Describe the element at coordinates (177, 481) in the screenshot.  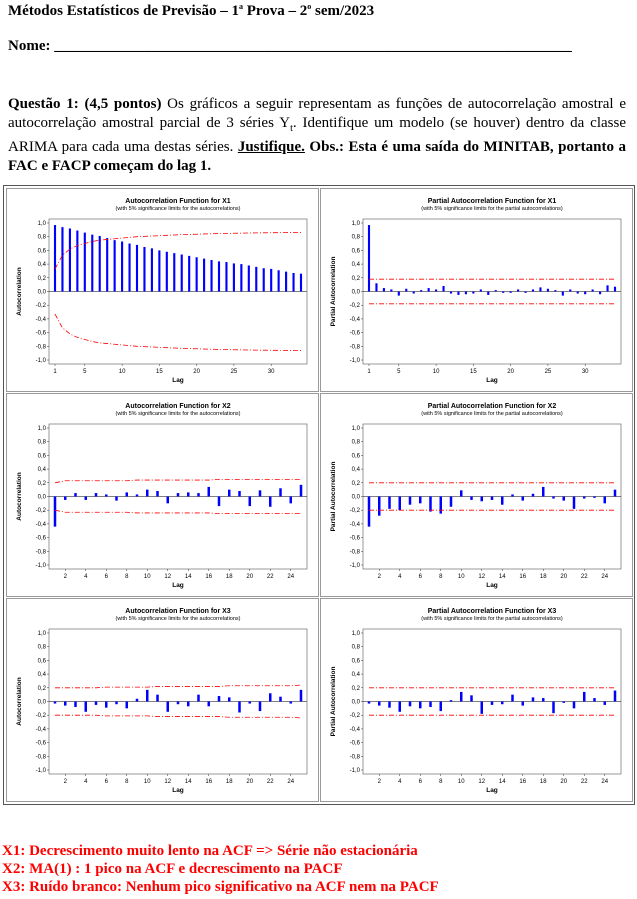
I see `upper-significance-limit` at that location.